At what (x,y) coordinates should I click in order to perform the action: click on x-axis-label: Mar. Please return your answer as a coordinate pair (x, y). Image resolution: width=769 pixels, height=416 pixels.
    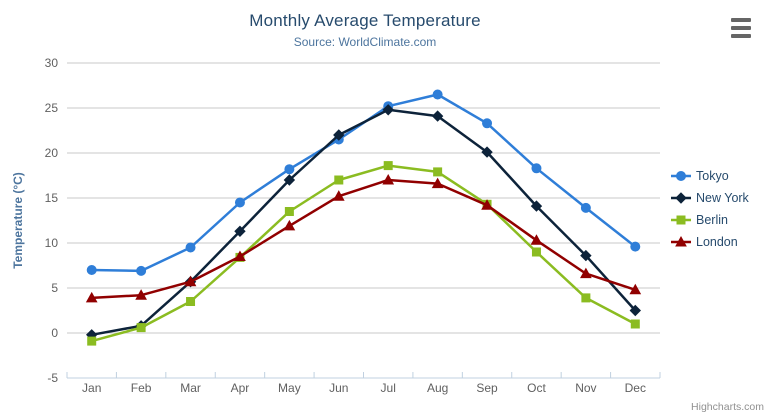
    Looking at the image, I should click on (190, 388).